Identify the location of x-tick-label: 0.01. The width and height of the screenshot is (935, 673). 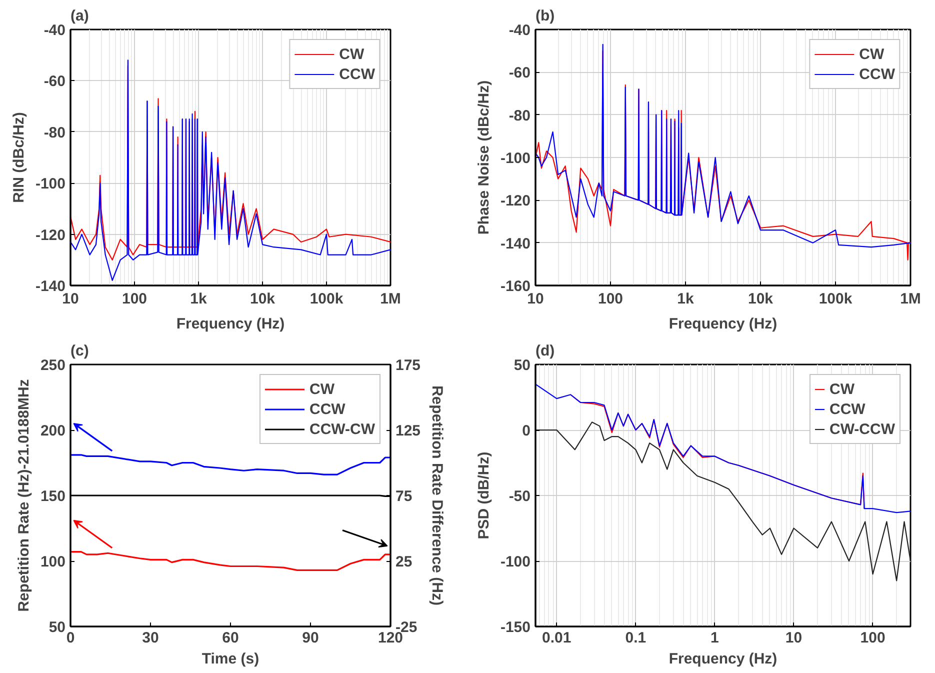
(557, 638).